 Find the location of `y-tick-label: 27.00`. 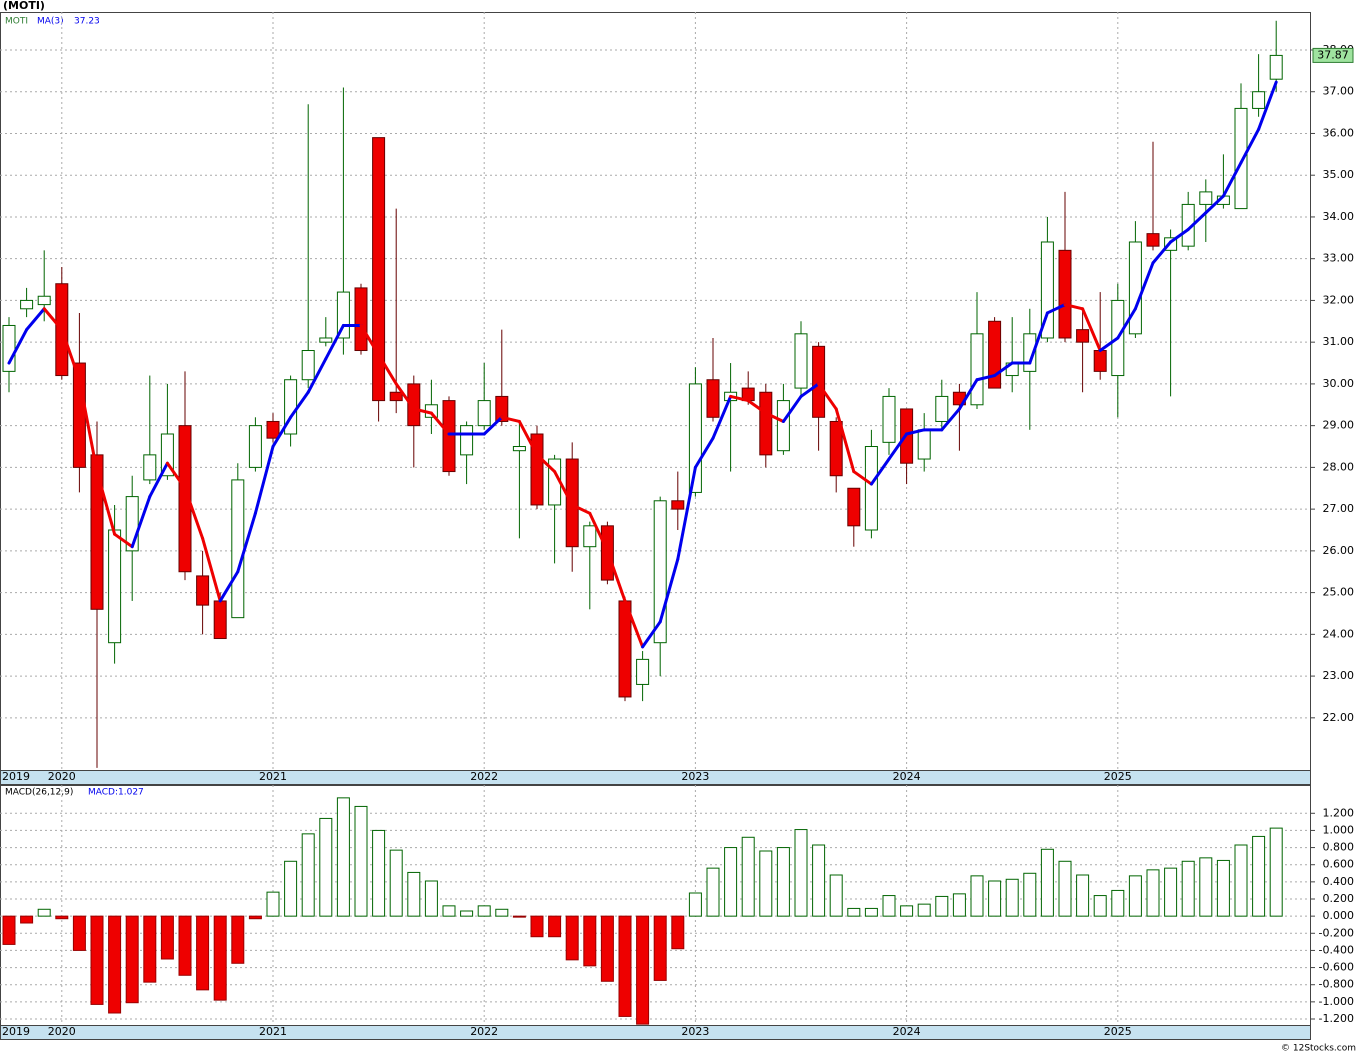

y-tick-label: 27.00 is located at coordinates (1339, 508).